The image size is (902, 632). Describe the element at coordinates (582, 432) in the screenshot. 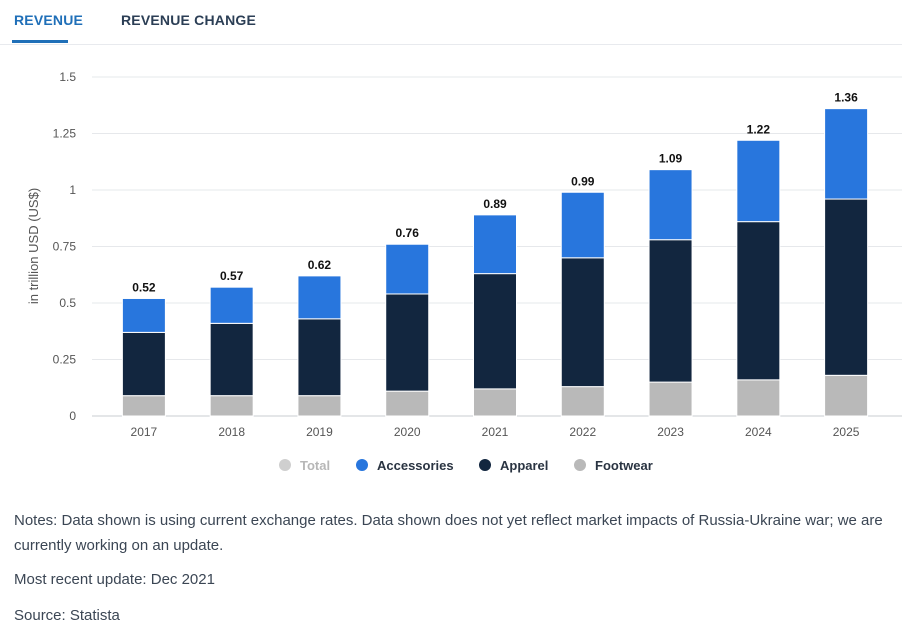

I see `x-tick-label: 2022` at that location.